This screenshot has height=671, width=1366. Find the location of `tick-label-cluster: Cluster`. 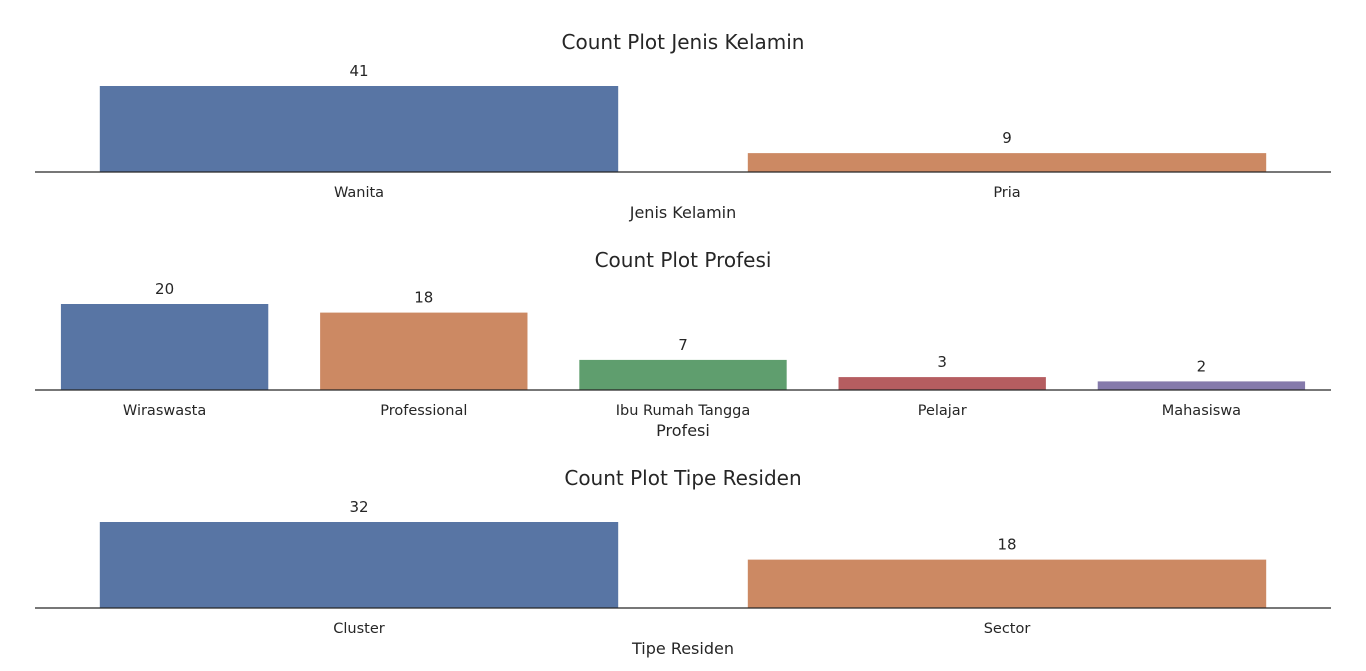

tick-label-cluster: Cluster is located at coordinates (359, 629).